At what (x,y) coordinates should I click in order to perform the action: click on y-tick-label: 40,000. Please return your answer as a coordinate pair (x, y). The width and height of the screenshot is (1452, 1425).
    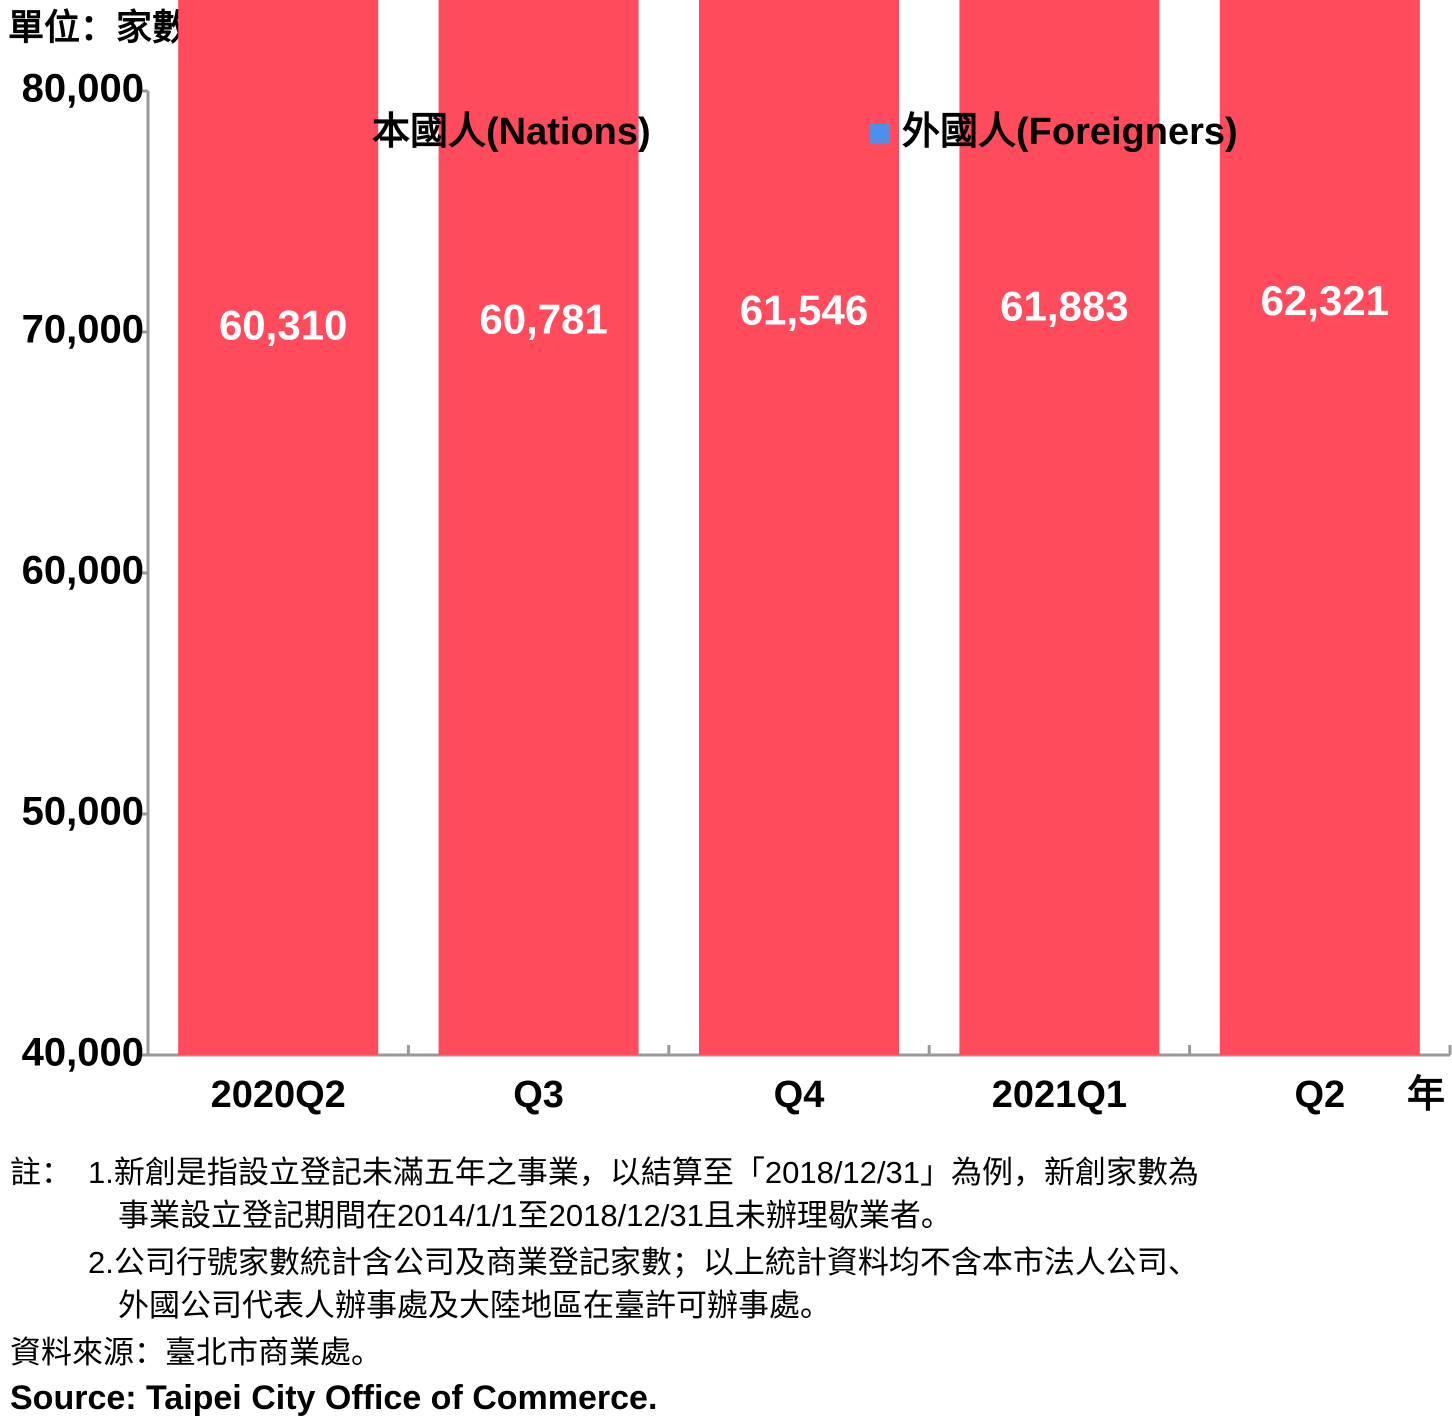
    Looking at the image, I should click on (83, 1053).